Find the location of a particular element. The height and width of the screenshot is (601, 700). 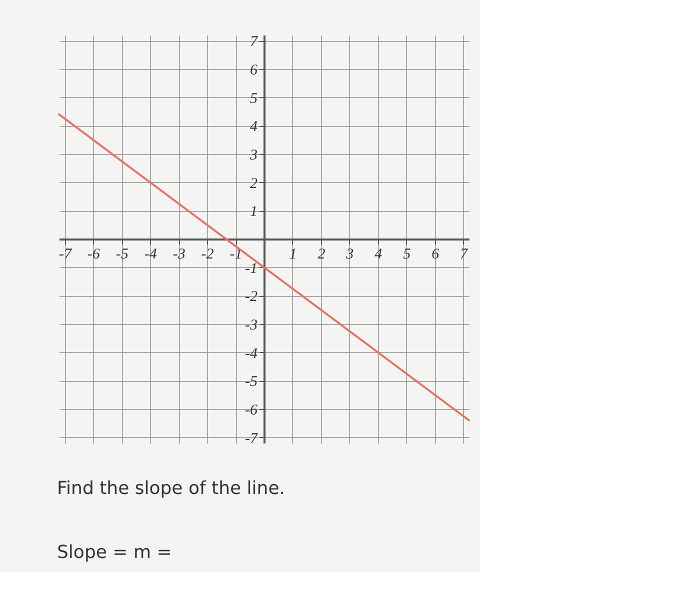

x-tick-label: -6 is located at coordinates (93, 254).